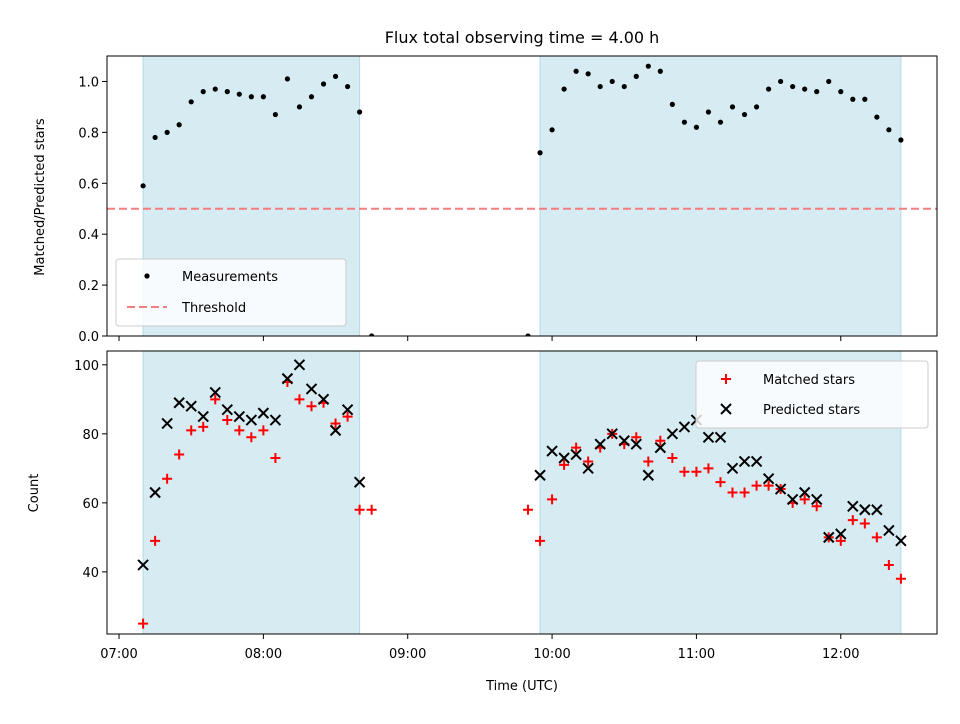  What do you see at coordinates (811, 410) in the screenshot?
I see `legend-predicted-label: Predicted stars` at bounding box center [811, 410].